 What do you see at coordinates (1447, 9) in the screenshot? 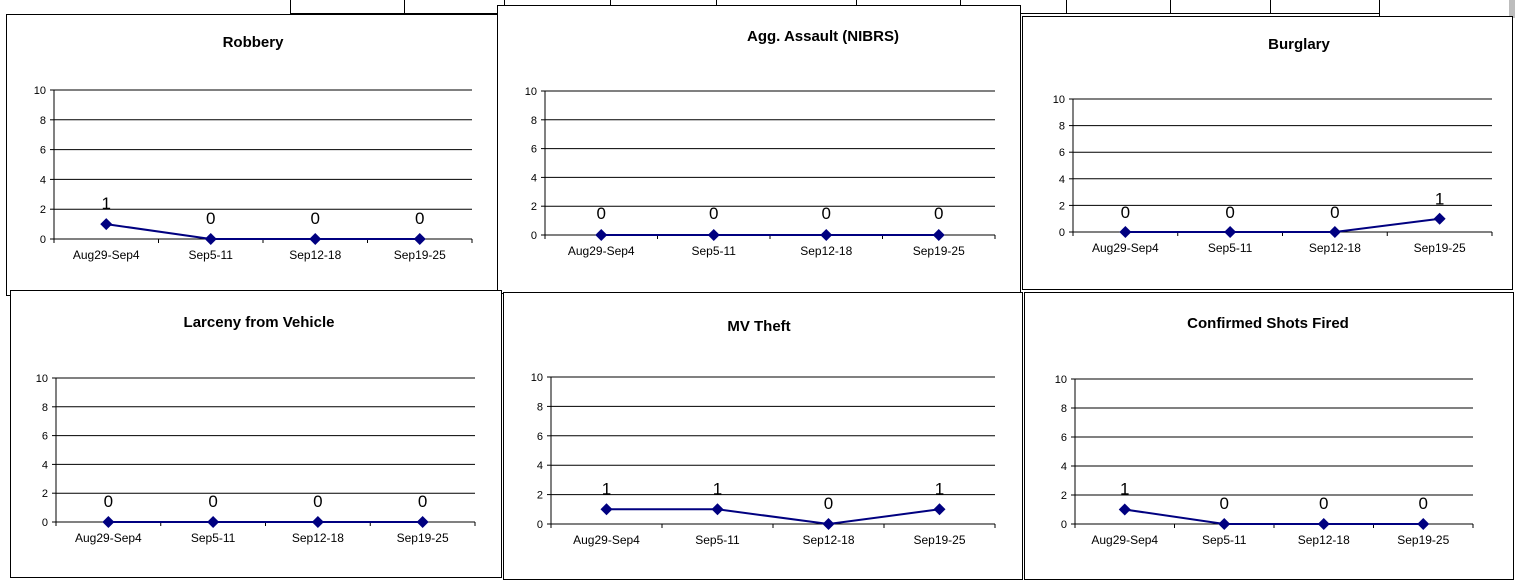
I see `table-corner-cell` at bounding box center [1447, 9].